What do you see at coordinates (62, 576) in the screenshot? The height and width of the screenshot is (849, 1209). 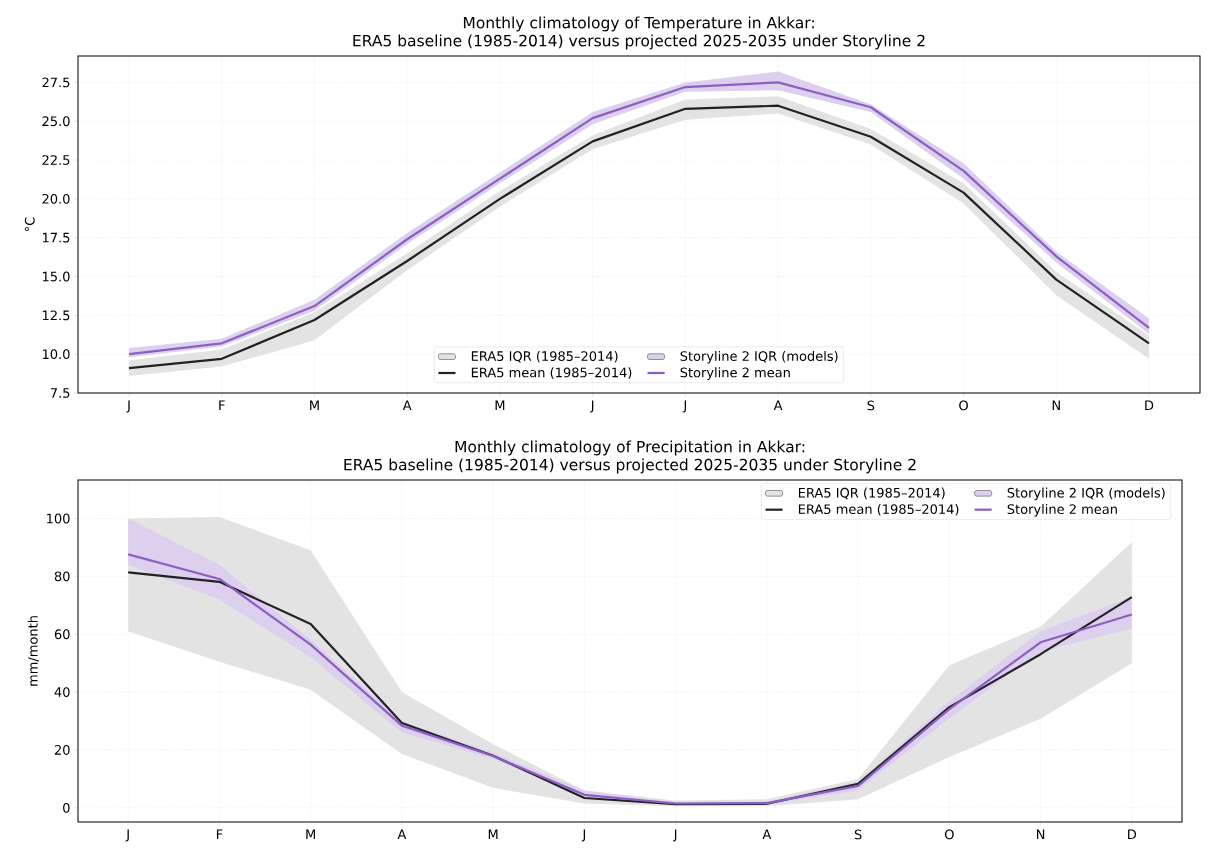 I see `y-tick-label: 80` at bounding box center [62, 576].